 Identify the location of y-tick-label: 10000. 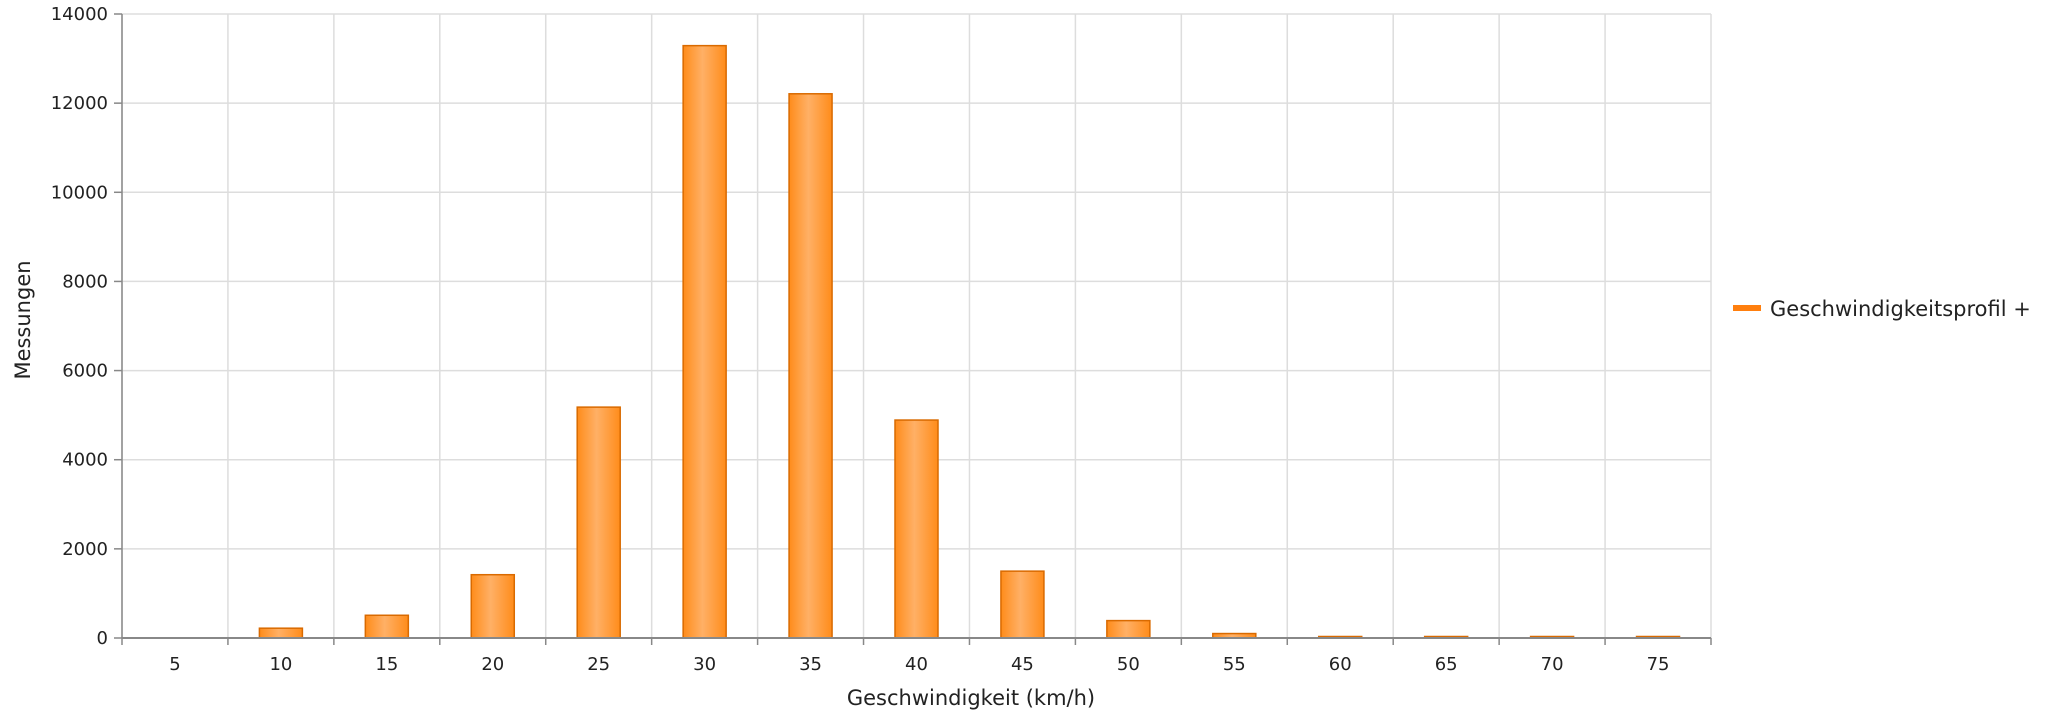
(79, 192).